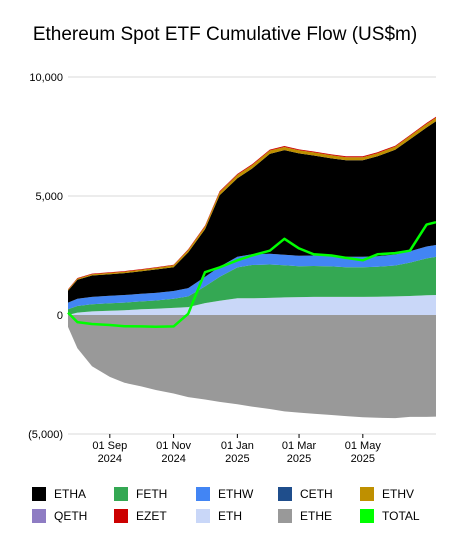 The width and height of the screenshot is (450, 552). I want to click on chart-title: Ethereum Spot ETF Cumulative Flow (US$m), so click(225, 34).